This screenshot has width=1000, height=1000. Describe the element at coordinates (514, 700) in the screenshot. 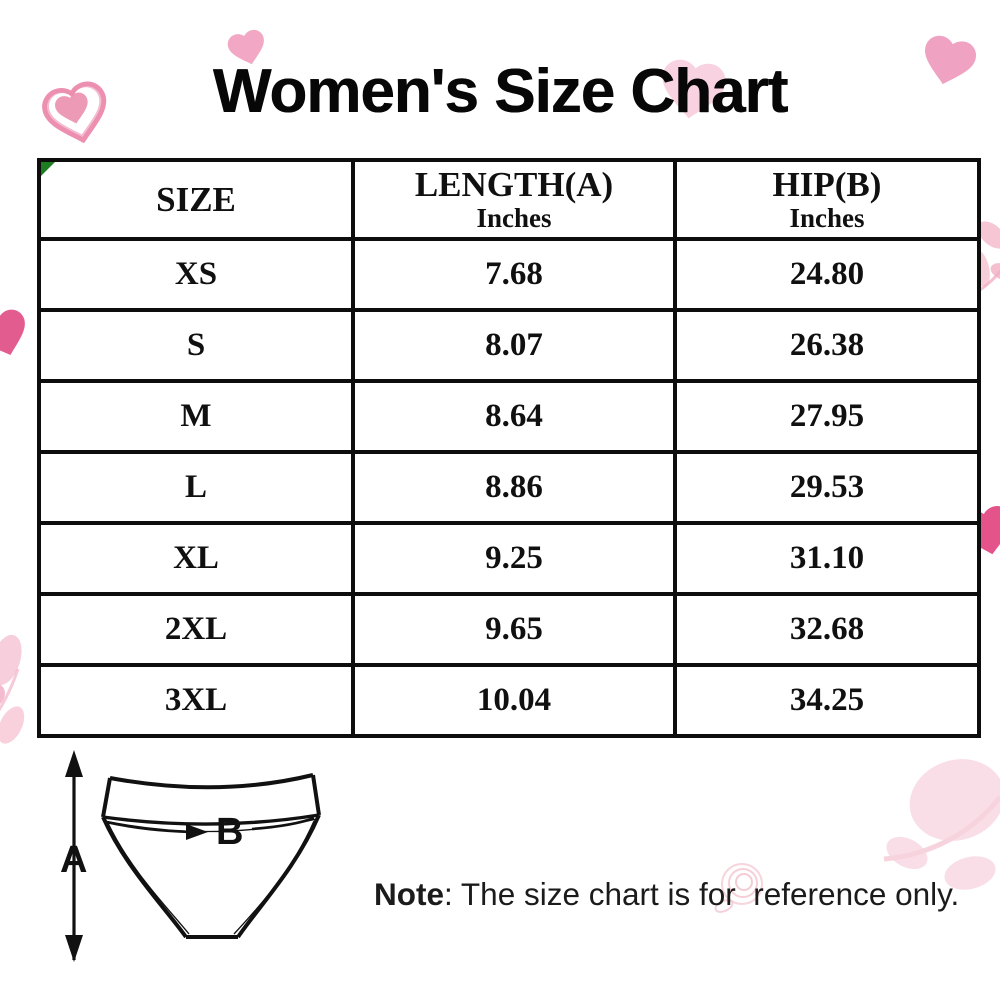

I see `length-cell: 10.04` at that location.